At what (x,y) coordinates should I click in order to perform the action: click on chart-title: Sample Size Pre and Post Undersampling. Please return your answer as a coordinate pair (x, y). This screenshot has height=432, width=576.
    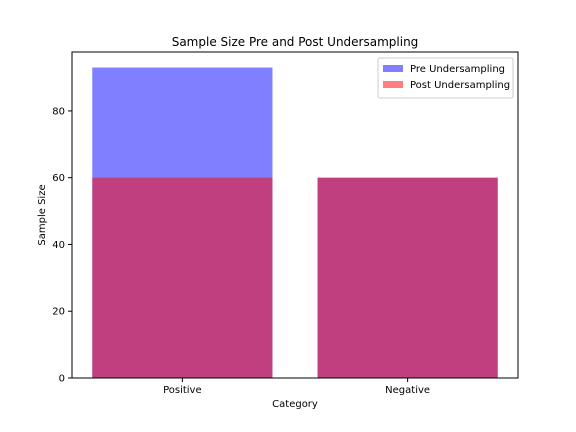
    Looking at the image, I should click on (295, 42).